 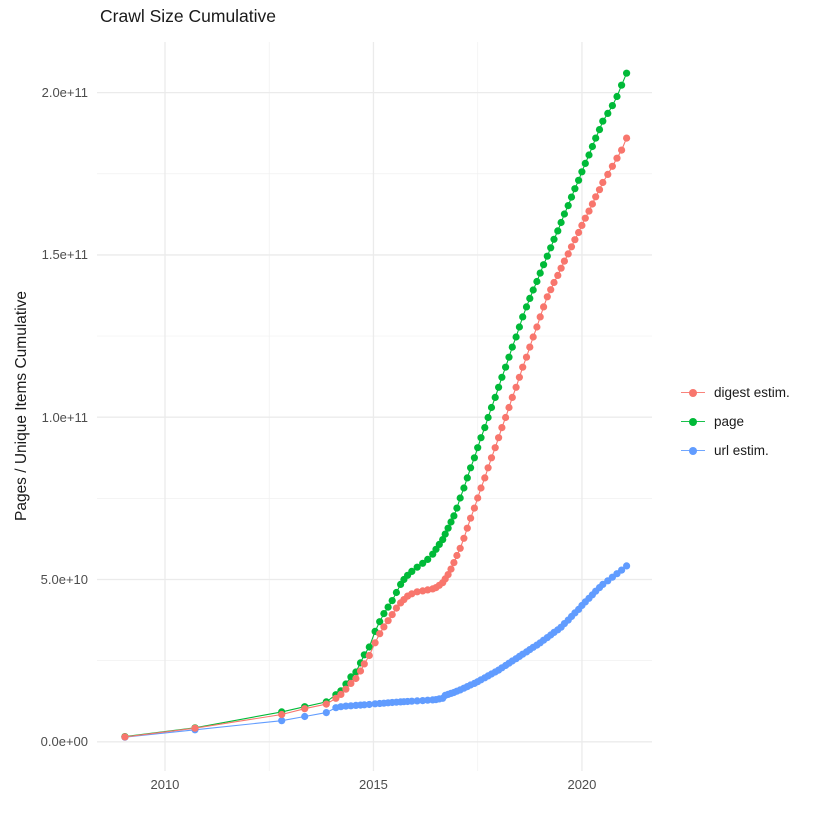 I want to click on legend-item-page: page, so click(x=735, y=421).